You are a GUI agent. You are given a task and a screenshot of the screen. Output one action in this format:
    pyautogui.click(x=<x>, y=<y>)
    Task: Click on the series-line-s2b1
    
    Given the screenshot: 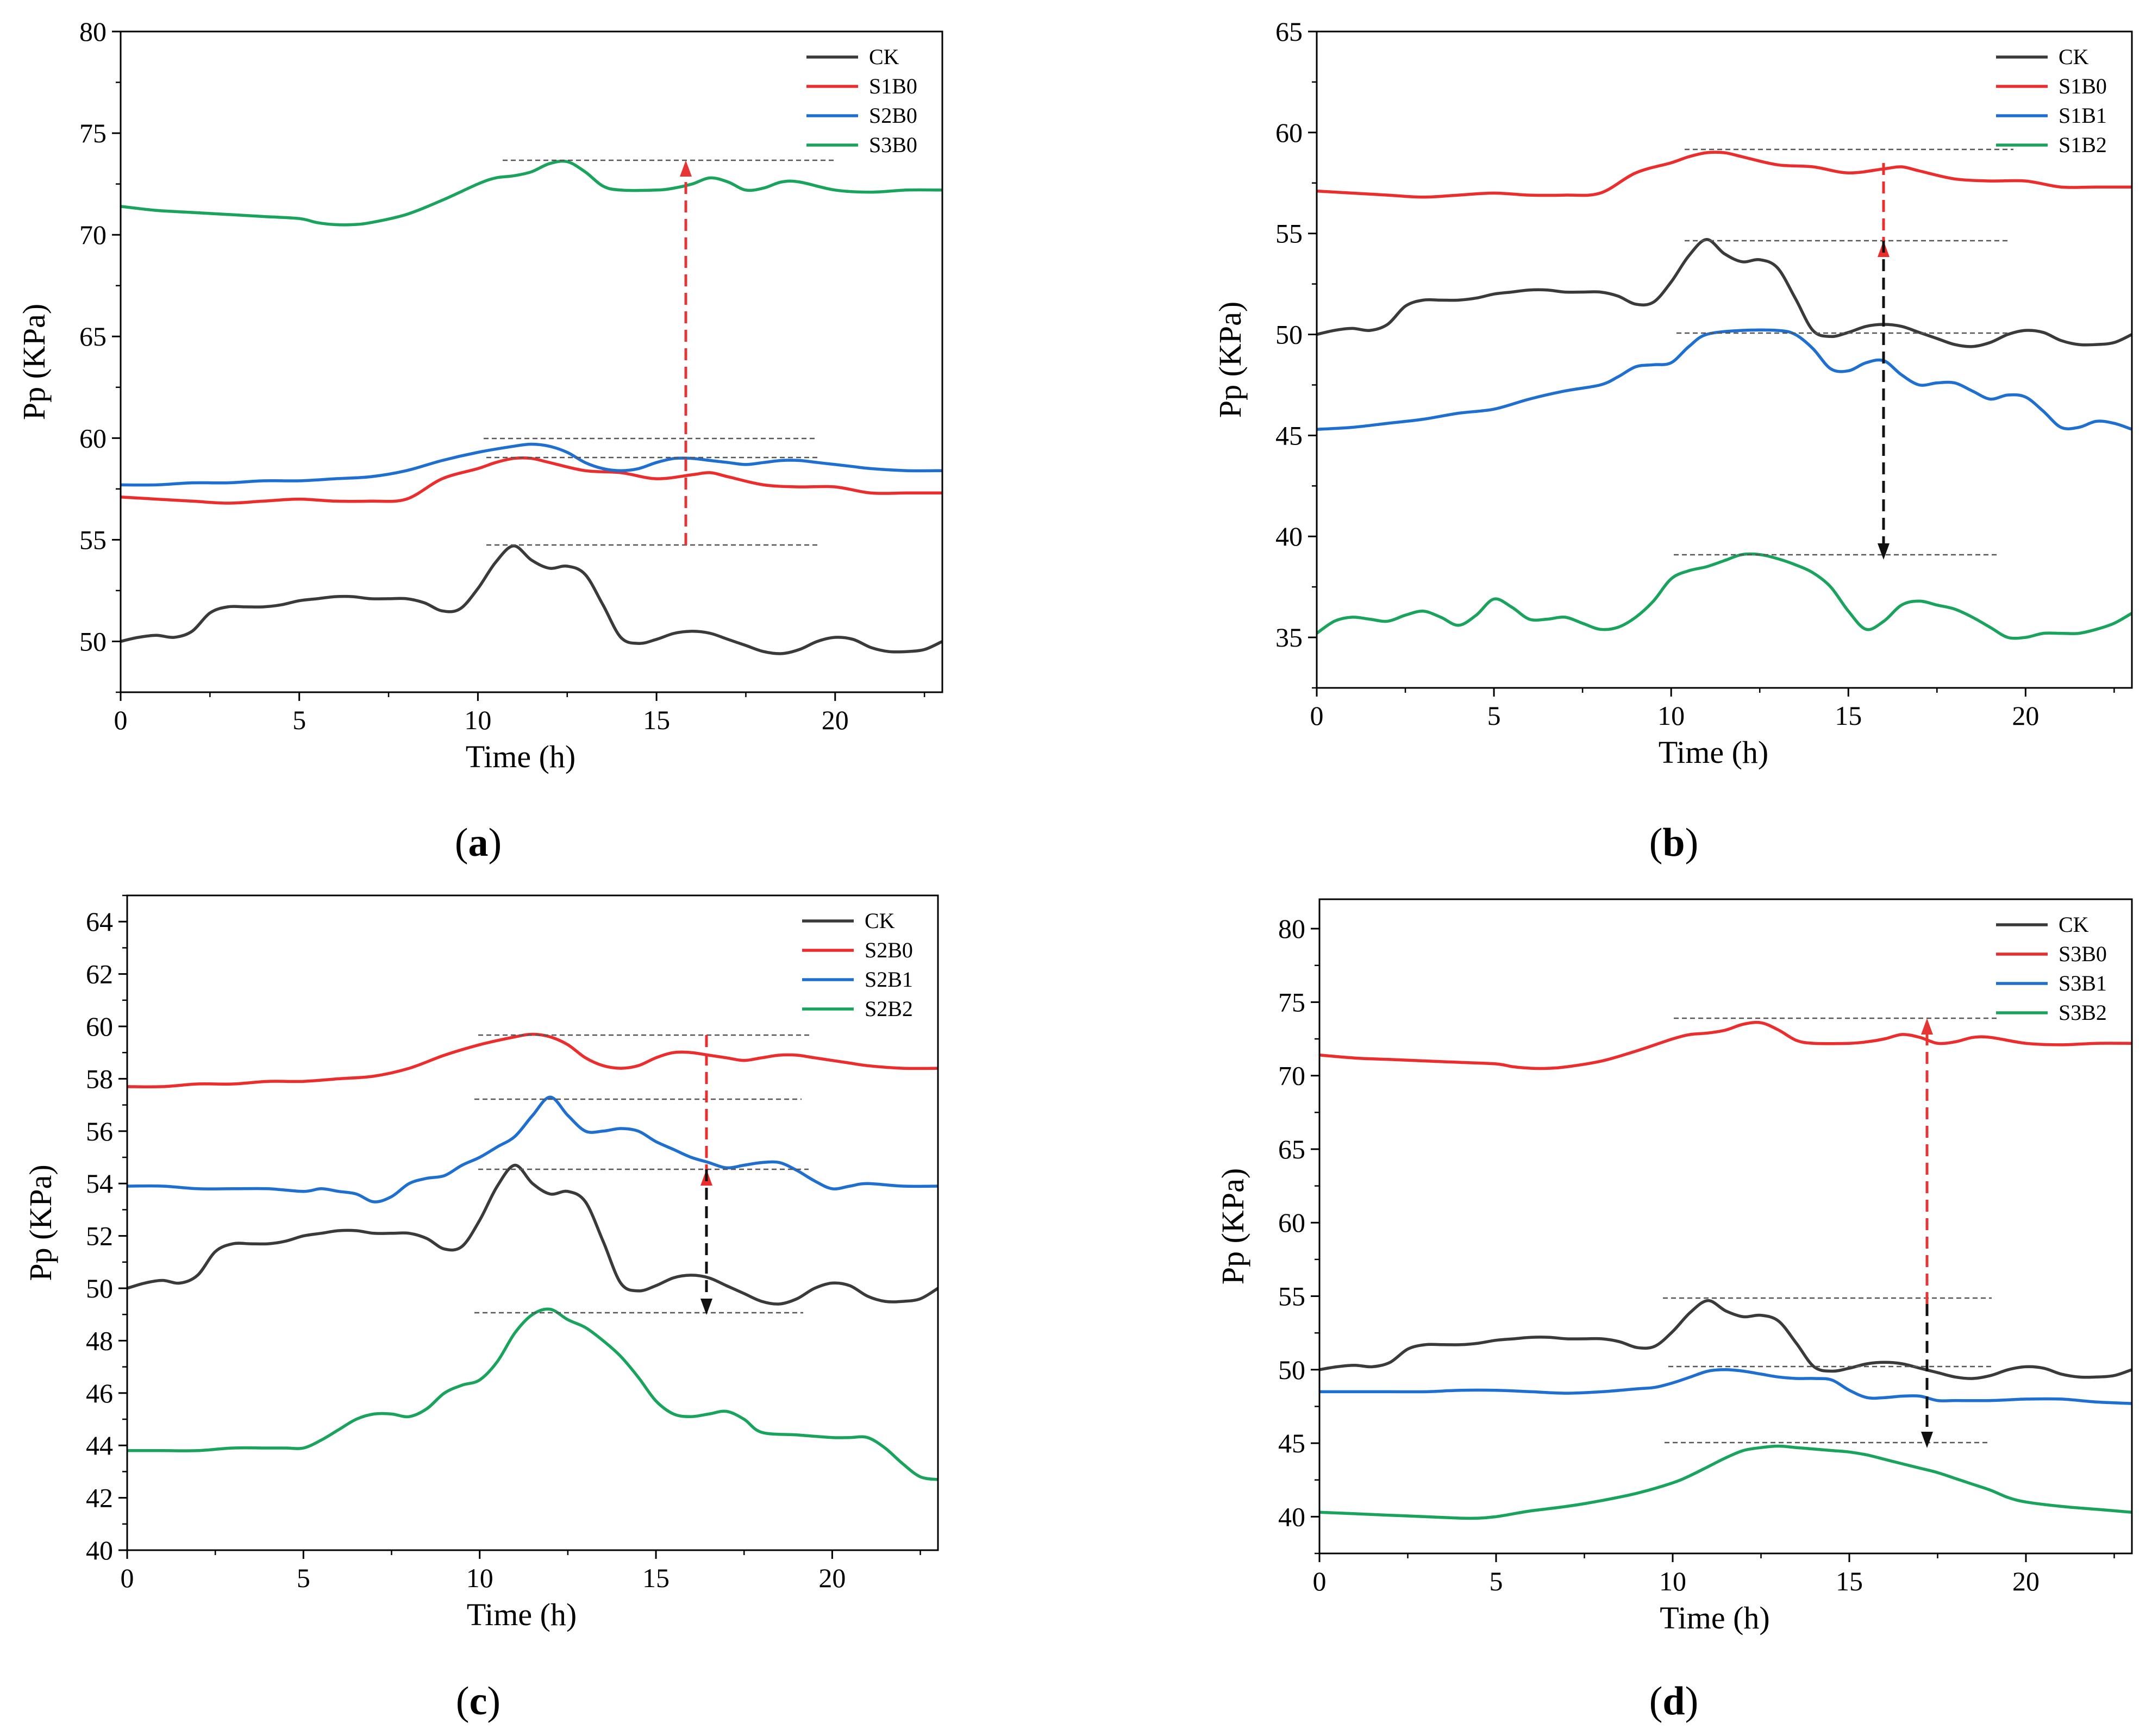 What is the action you would take?
    pyautogui.click(x=532, y=1150)
    